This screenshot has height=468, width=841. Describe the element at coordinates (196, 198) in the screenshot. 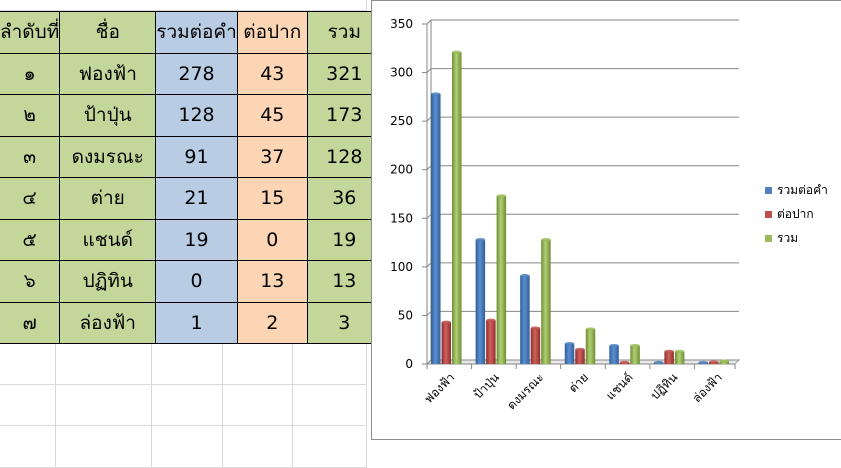

I see `cell-word: 21` at that location.